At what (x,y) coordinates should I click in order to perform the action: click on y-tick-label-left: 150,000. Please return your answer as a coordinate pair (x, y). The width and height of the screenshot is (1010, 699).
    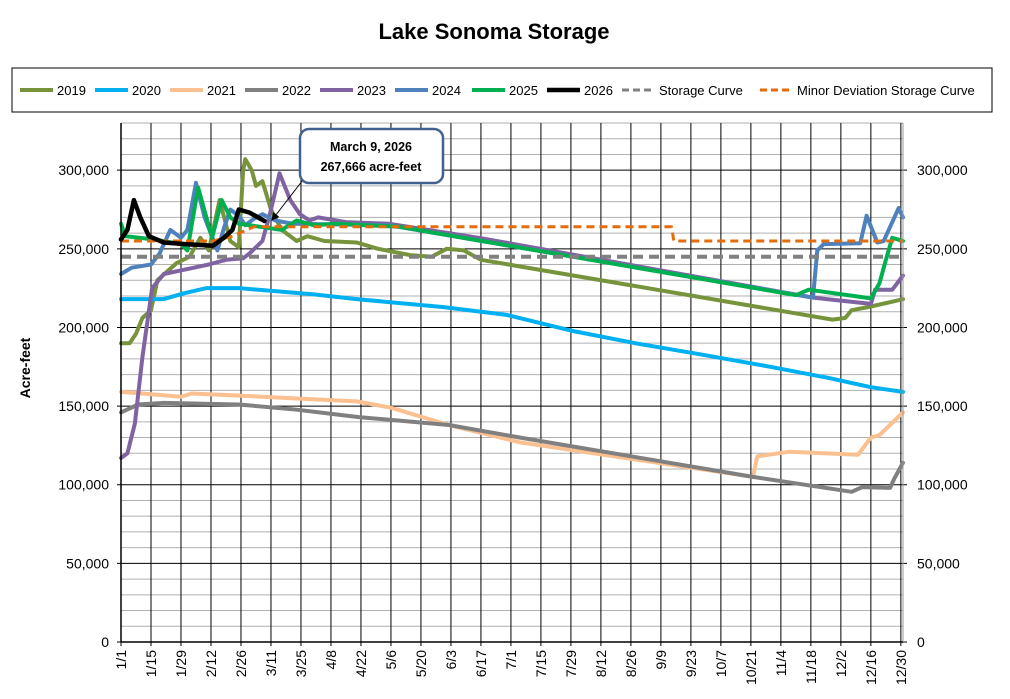
    Looking at the image, I should click on (83, 406).